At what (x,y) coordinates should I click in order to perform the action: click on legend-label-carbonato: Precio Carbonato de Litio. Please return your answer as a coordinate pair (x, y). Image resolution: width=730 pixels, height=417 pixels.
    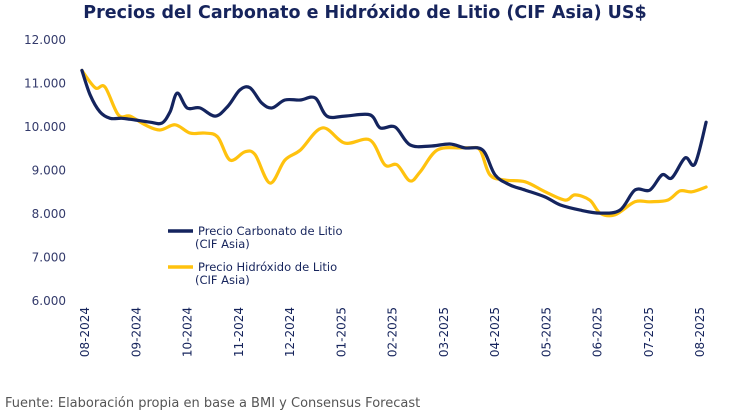
    Looking at the image, I should click on (270, 231).